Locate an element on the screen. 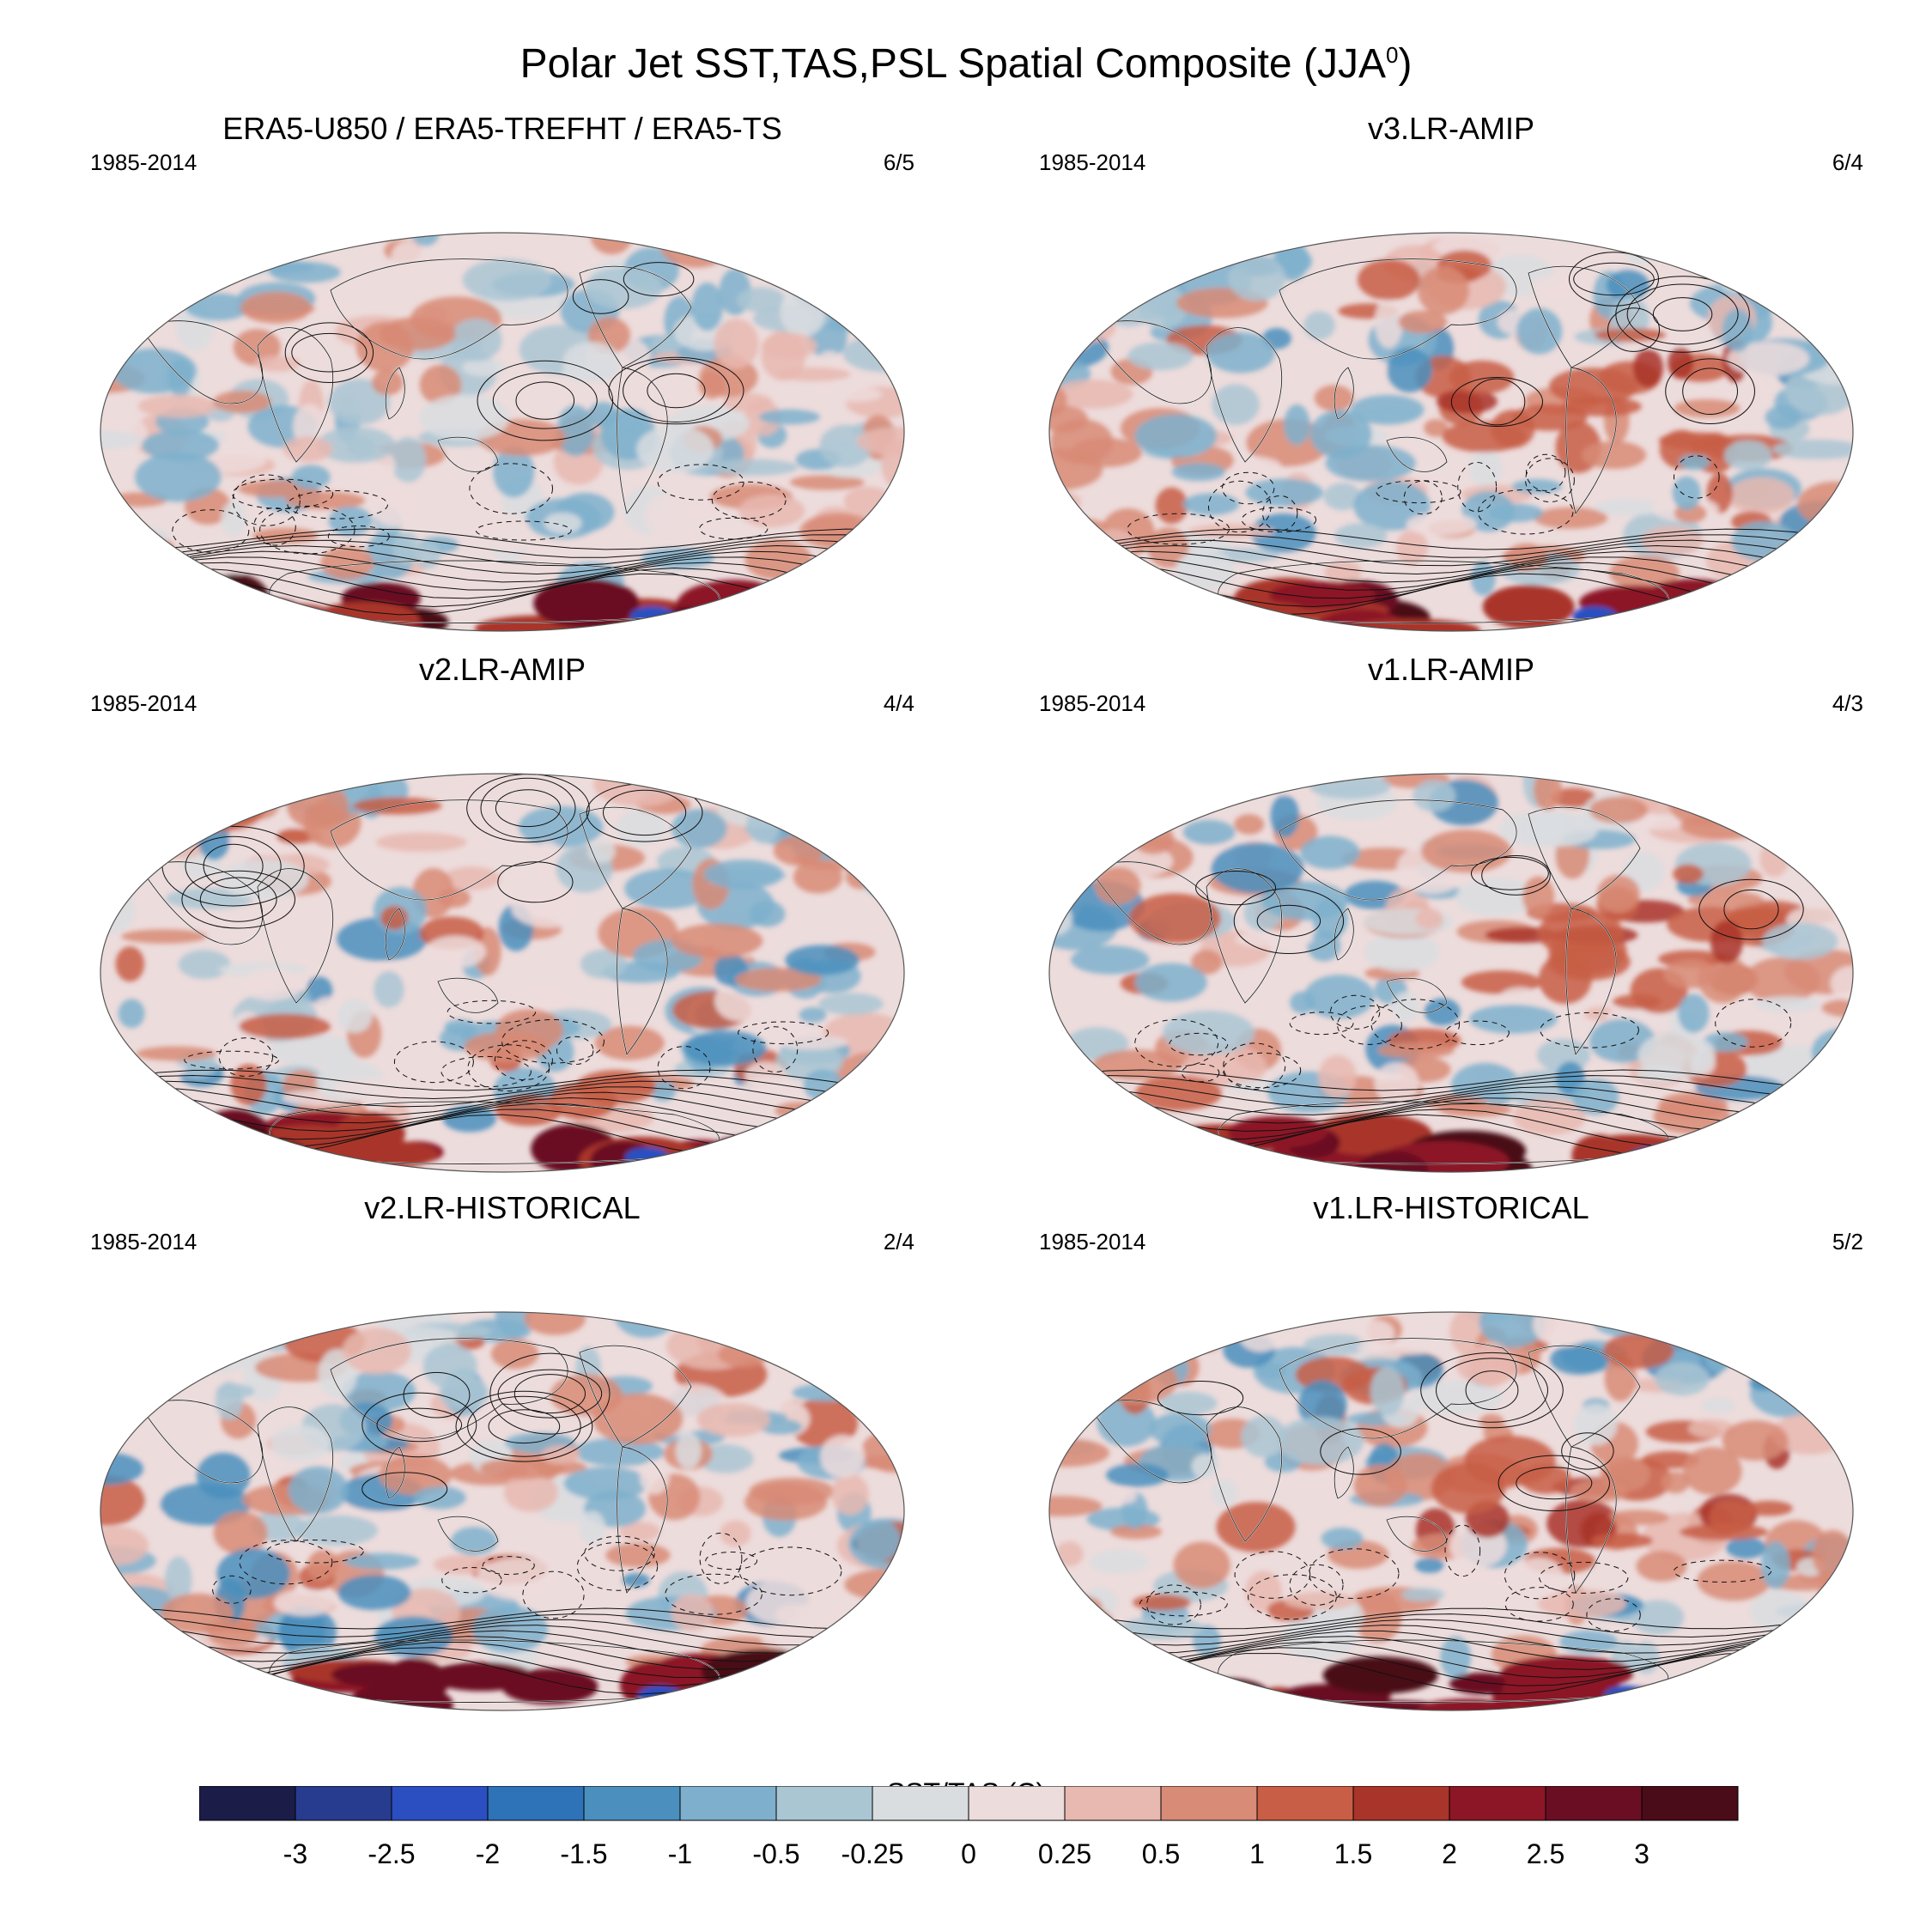  colorbar-tick-label: -0.5 is located at coordinates (775, 1853).